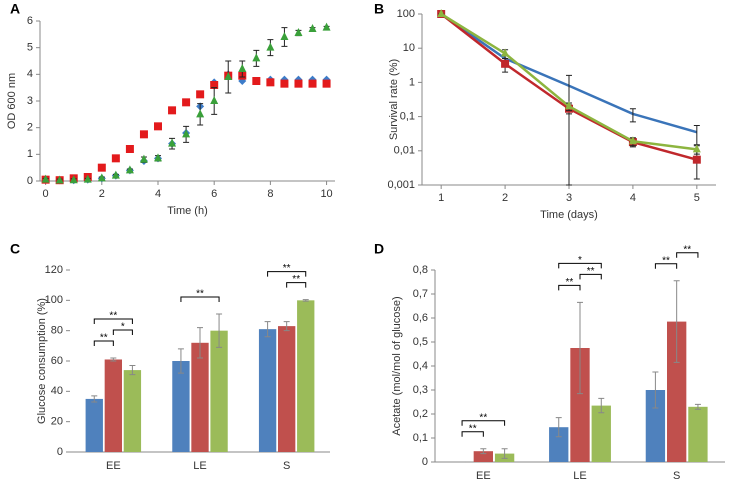 The height and width of the screenshot is (484, 733). What do you see at coordinates (30, 21) in the screenshot?
I see `y-tick-label: 6` at bounding box center [30, 21].